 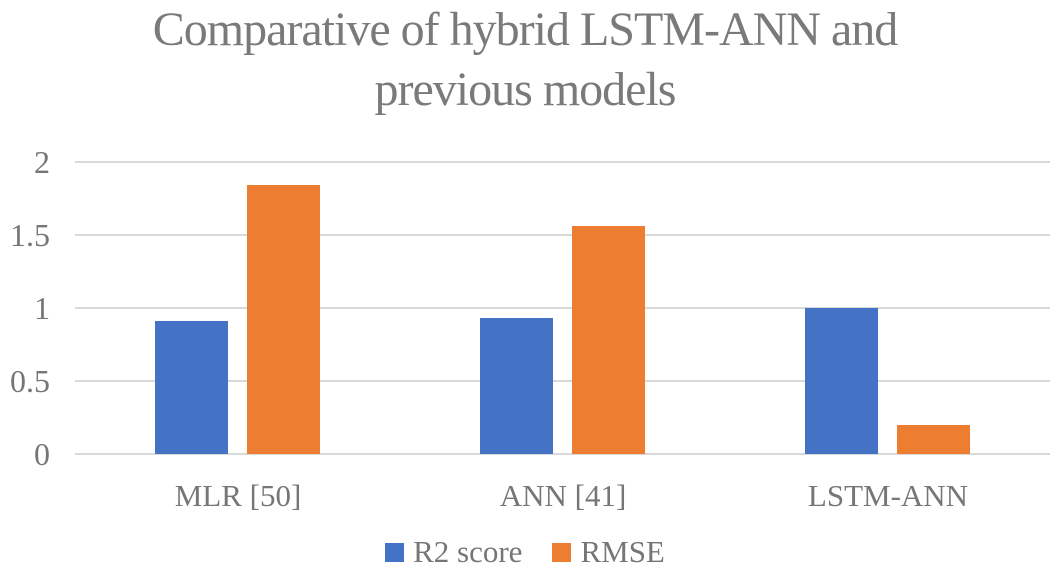 I want to click on y-tick-label-2: 2, so click(x=42, y=162).